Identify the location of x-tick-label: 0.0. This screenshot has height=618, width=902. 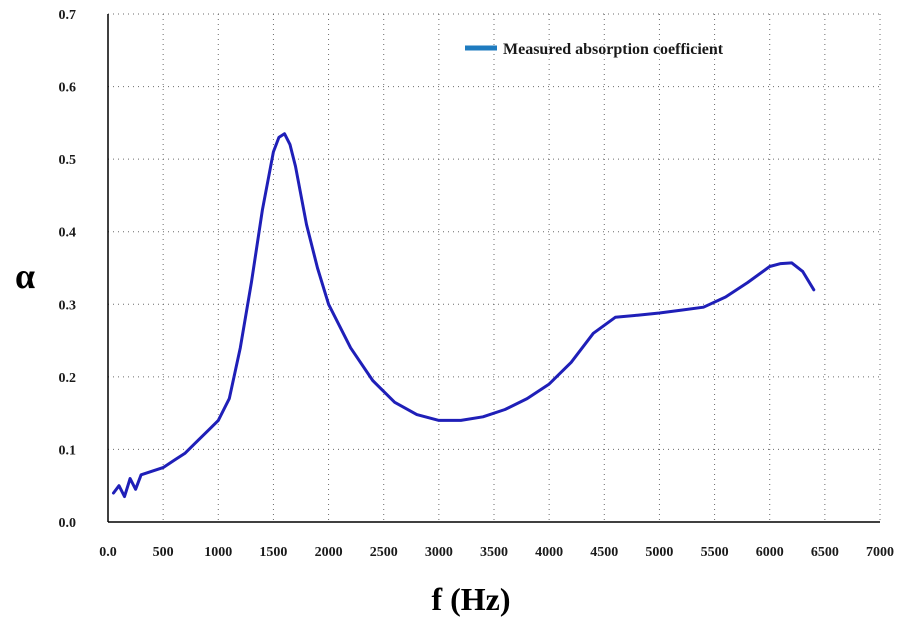
(108, 552).